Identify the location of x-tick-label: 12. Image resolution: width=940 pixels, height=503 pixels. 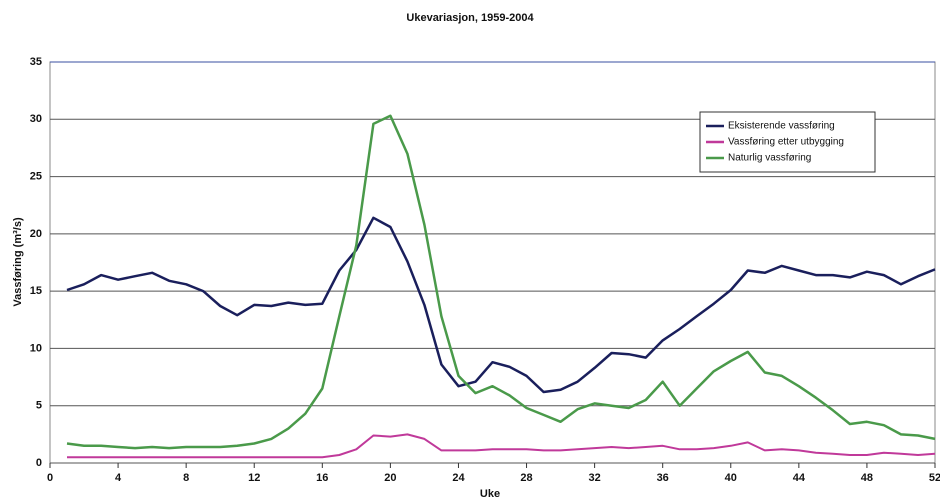
(254, 478).